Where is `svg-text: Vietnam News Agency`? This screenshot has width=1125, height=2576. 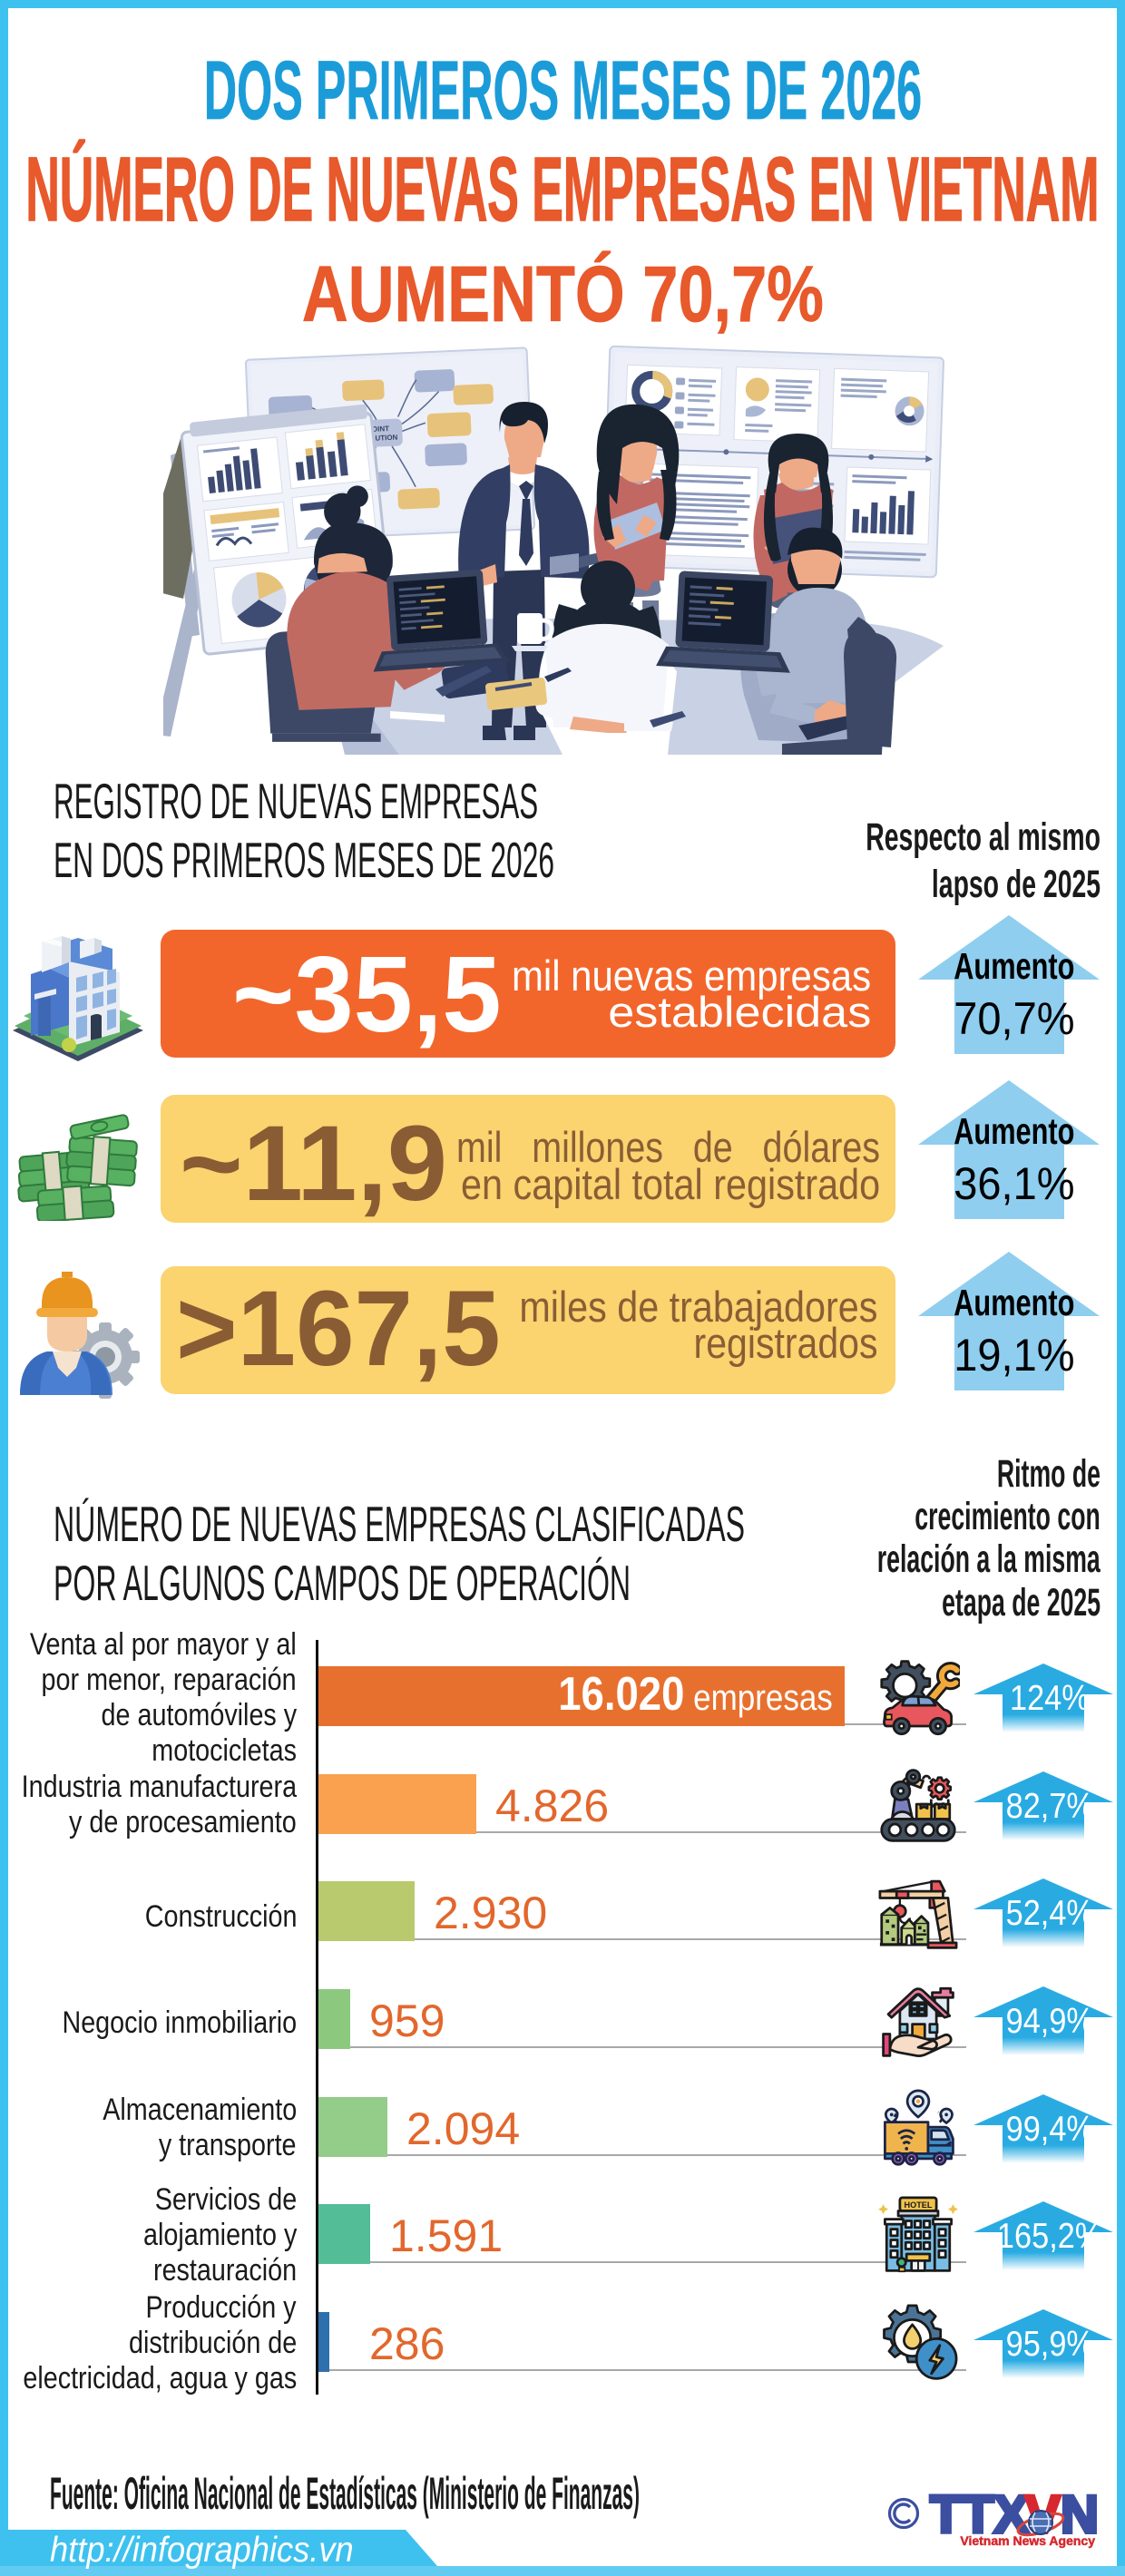
svg-text: Vietnam News Agency is located at coordinates (1027, 2540).